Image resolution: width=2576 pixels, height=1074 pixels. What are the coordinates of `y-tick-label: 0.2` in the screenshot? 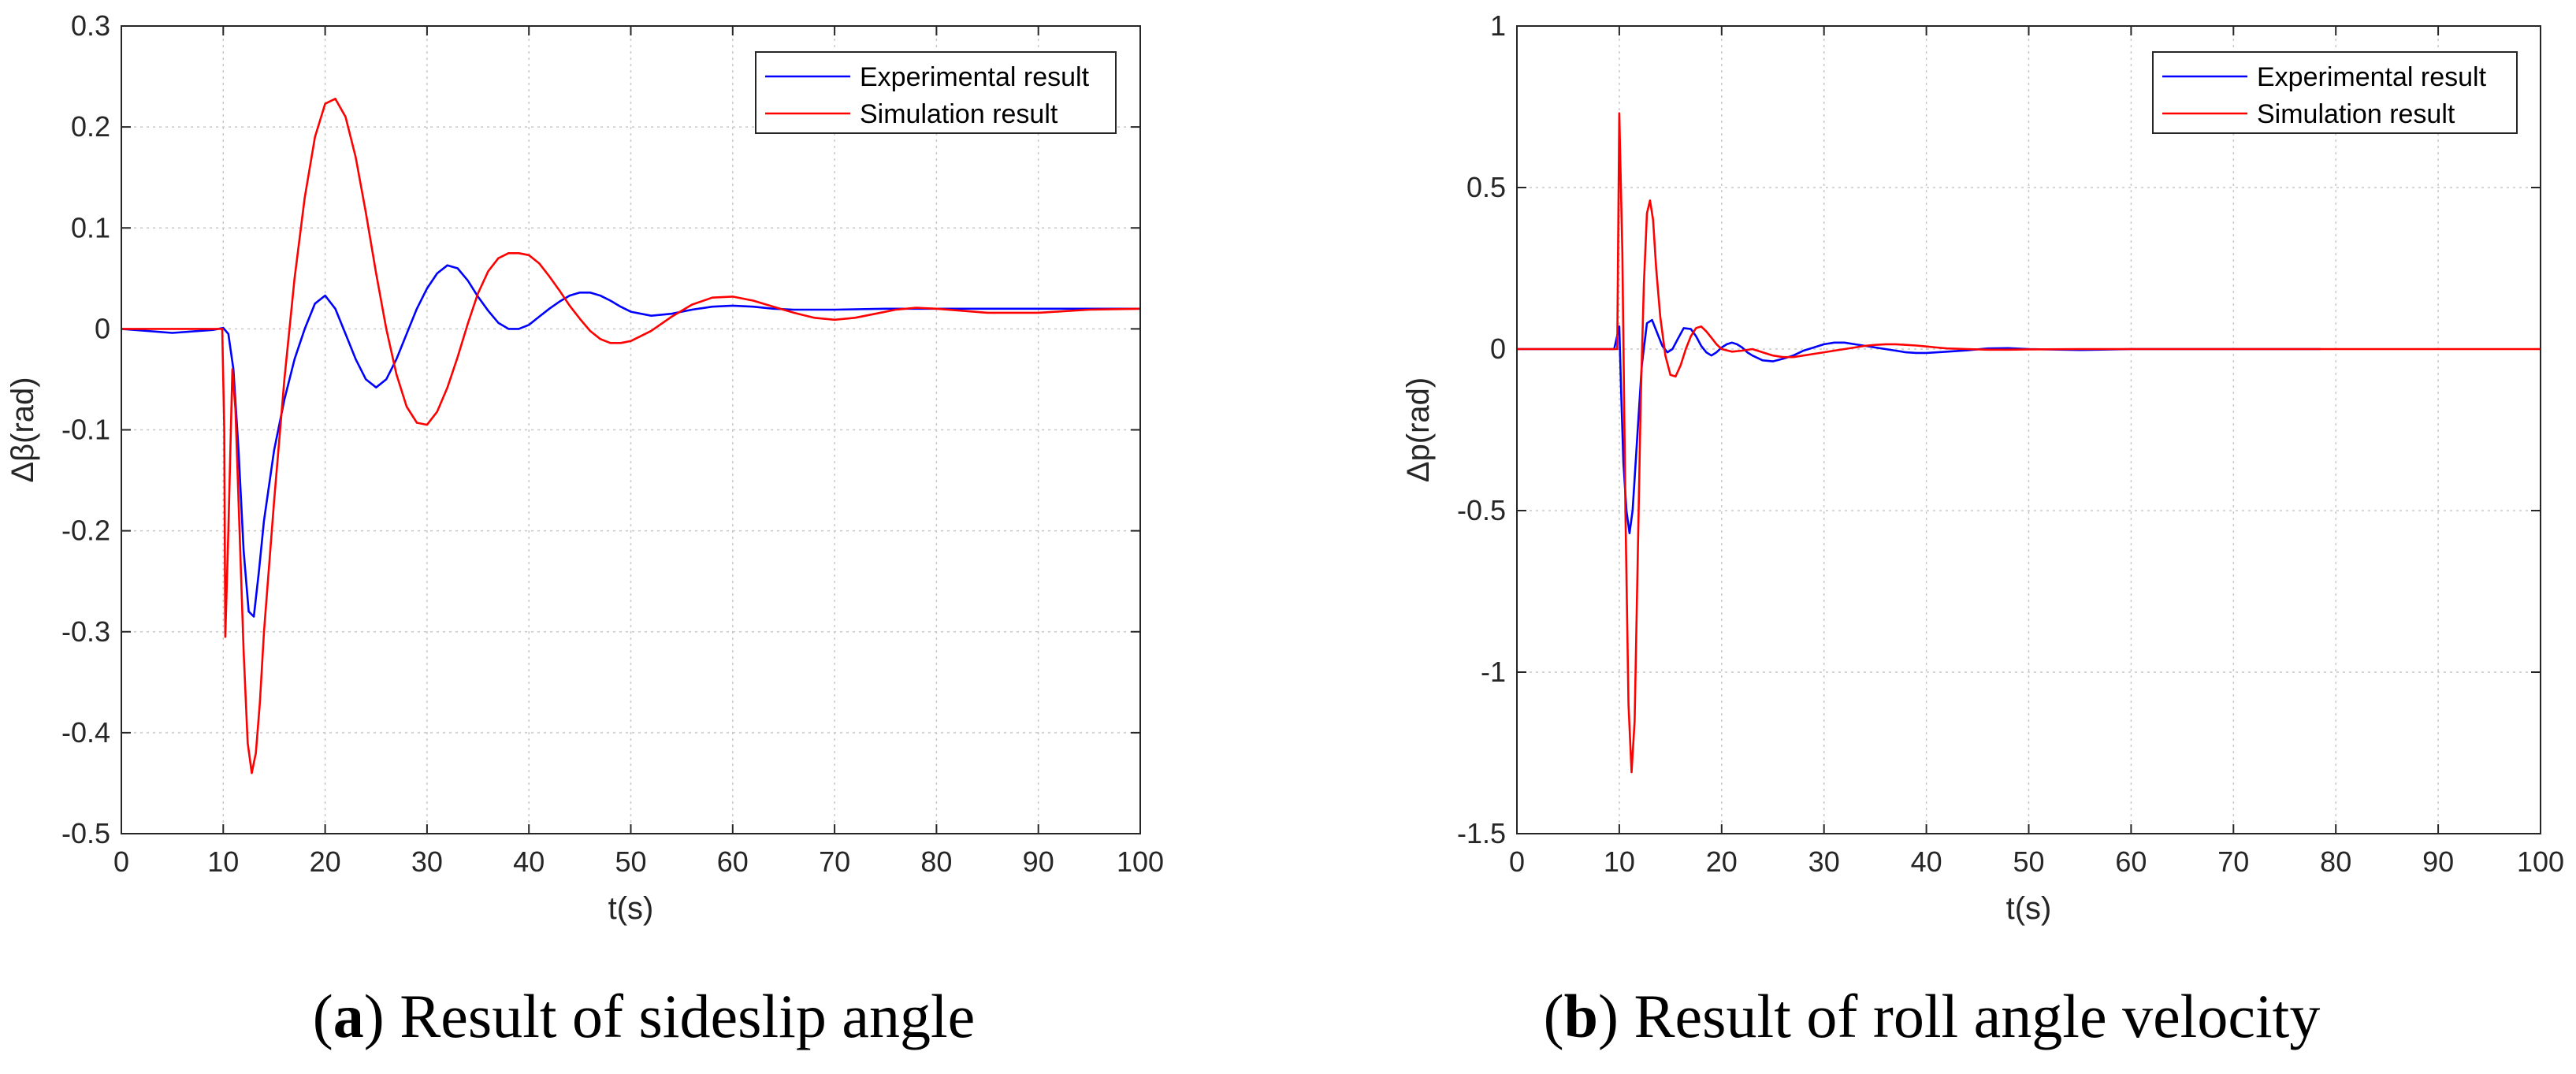 It's located at (90, 126).